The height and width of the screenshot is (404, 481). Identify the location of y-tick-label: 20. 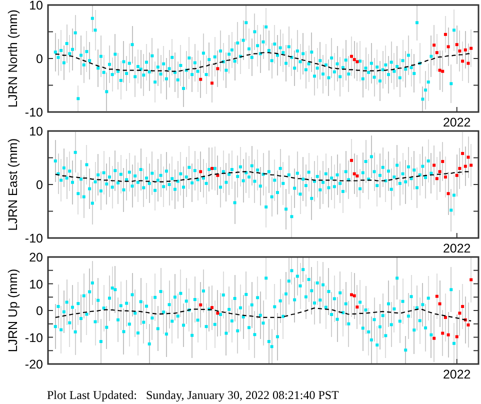
(36, 257).